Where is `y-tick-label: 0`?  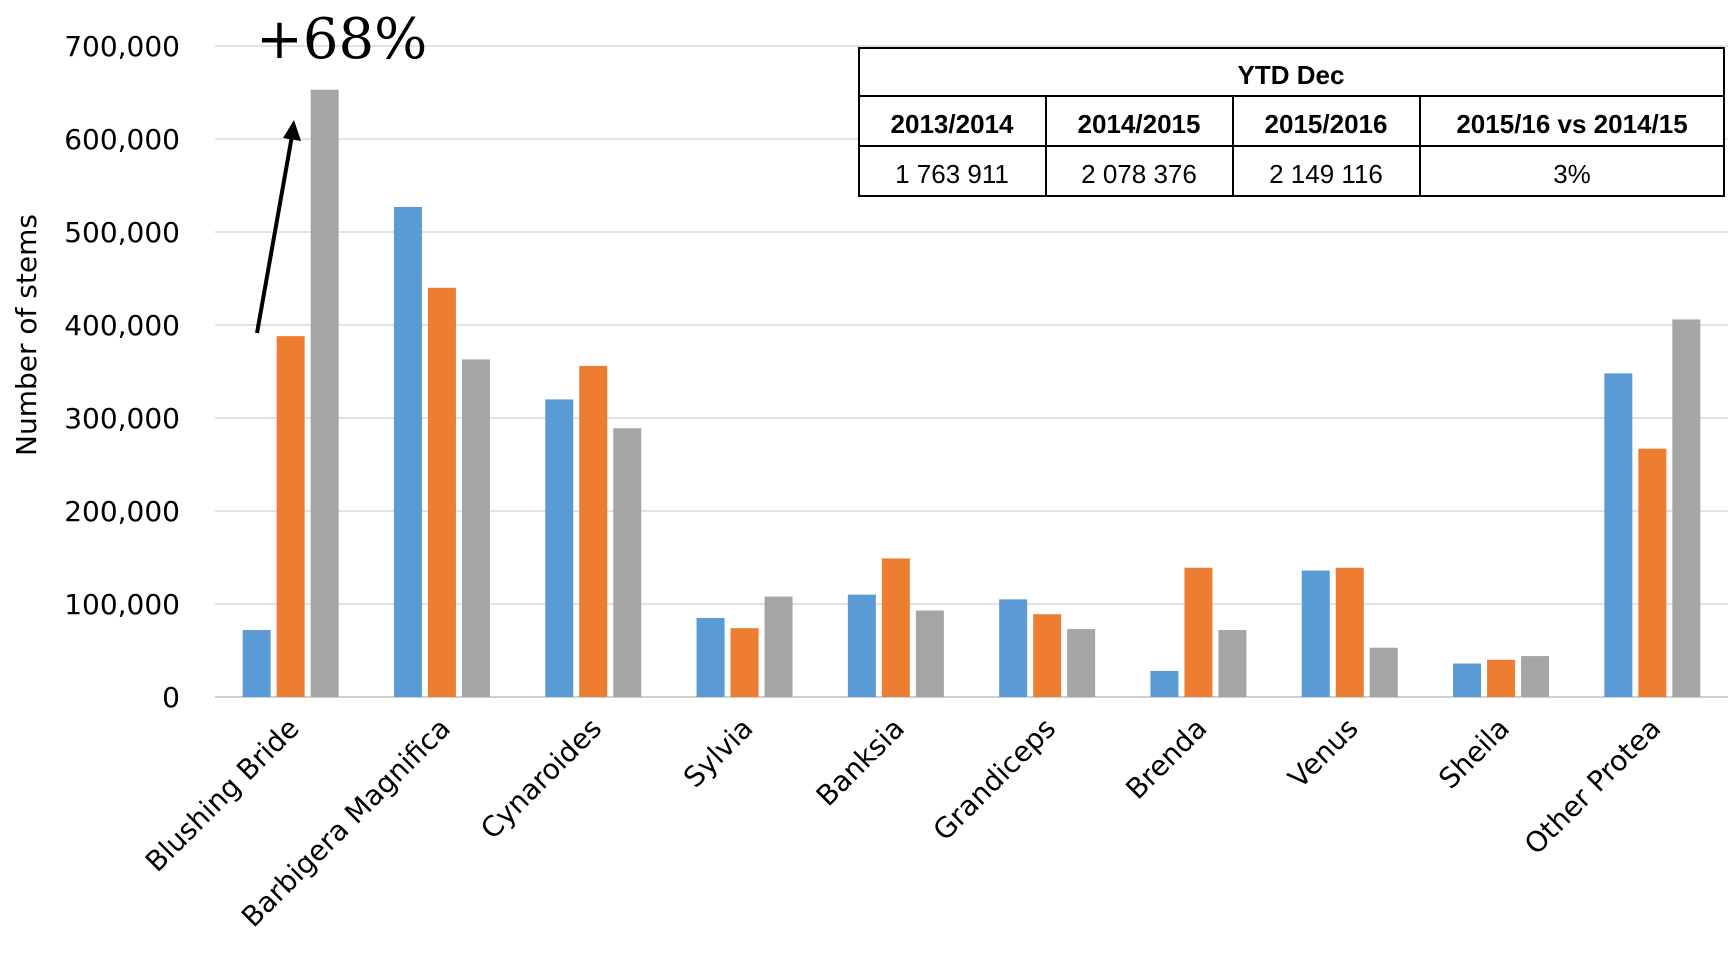 y-tick-label: 0 is located at coordinates (171, 697).